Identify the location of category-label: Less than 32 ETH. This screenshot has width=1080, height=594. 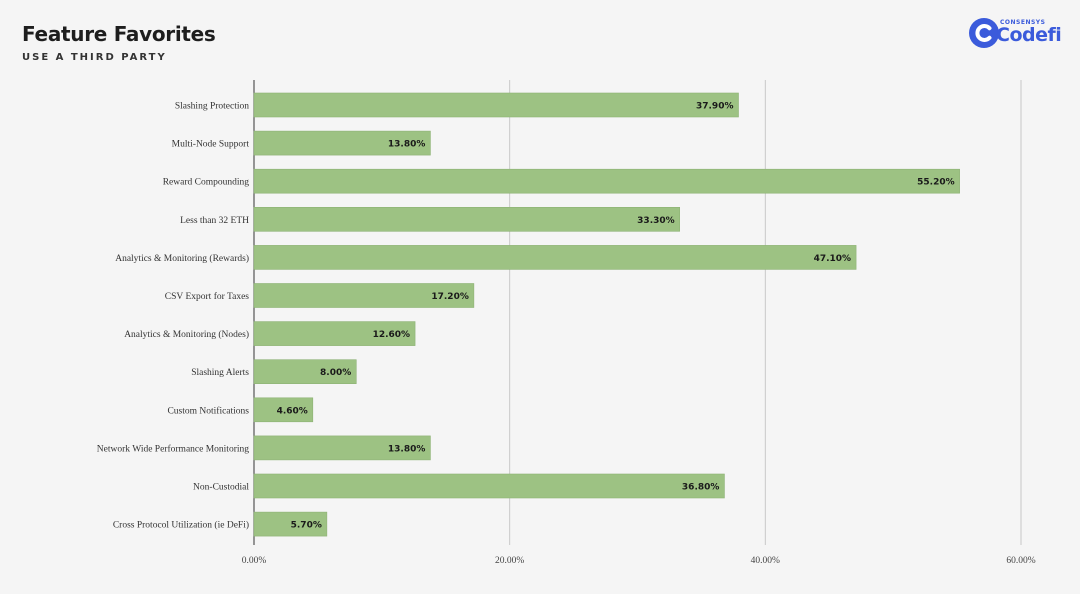
(214, 221).